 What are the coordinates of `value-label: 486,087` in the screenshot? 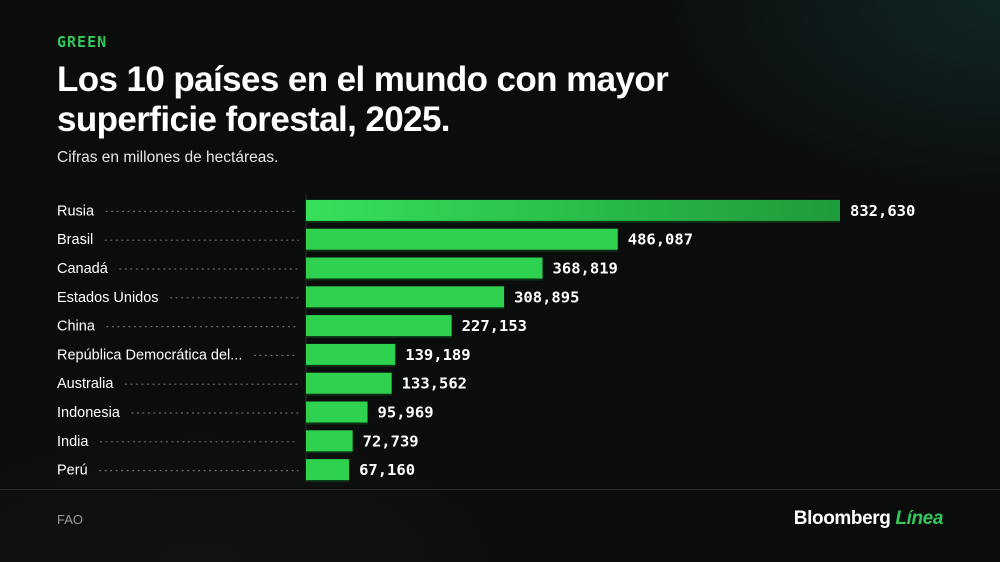 It's located at (660, 240).